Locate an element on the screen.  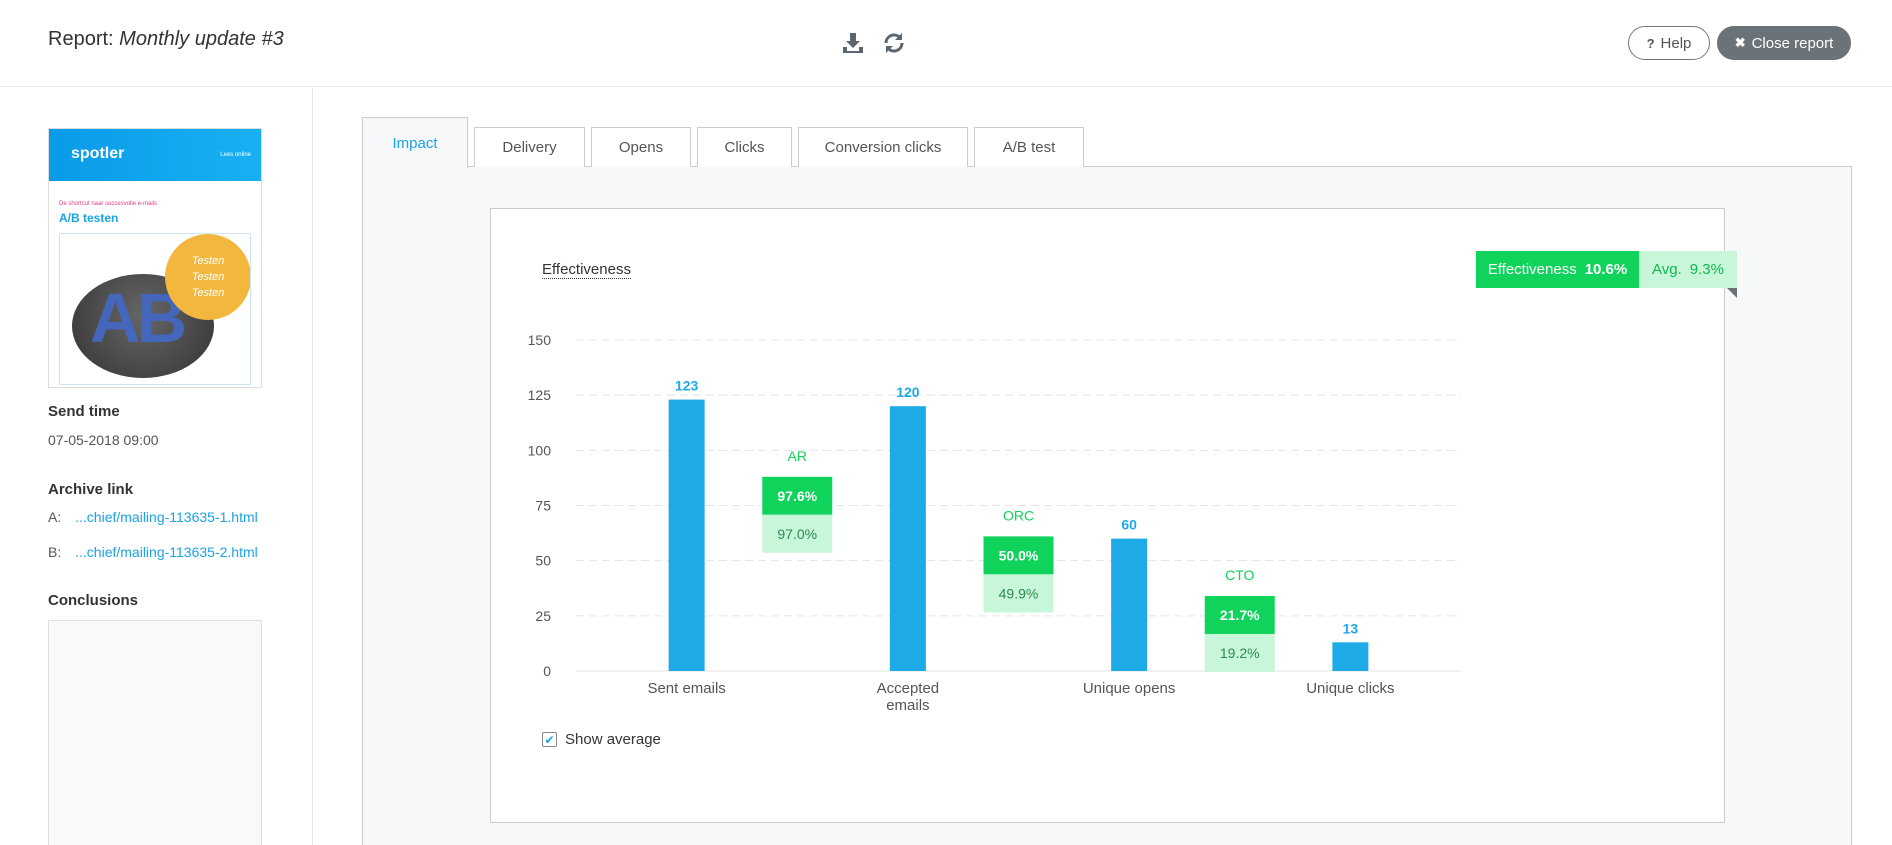
ratio-value: 97.6% is located at coordinates (797, 496).